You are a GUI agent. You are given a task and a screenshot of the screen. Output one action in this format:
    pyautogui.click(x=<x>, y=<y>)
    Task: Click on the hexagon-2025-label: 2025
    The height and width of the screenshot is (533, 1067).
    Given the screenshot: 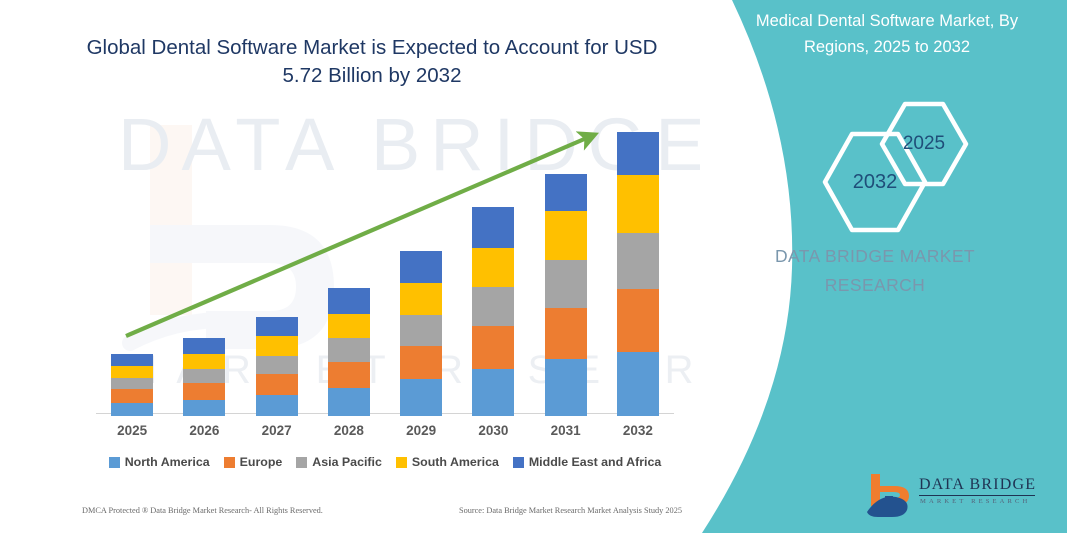 What is the action you would take?
    pyautogui.click(x=924, y=143)
    